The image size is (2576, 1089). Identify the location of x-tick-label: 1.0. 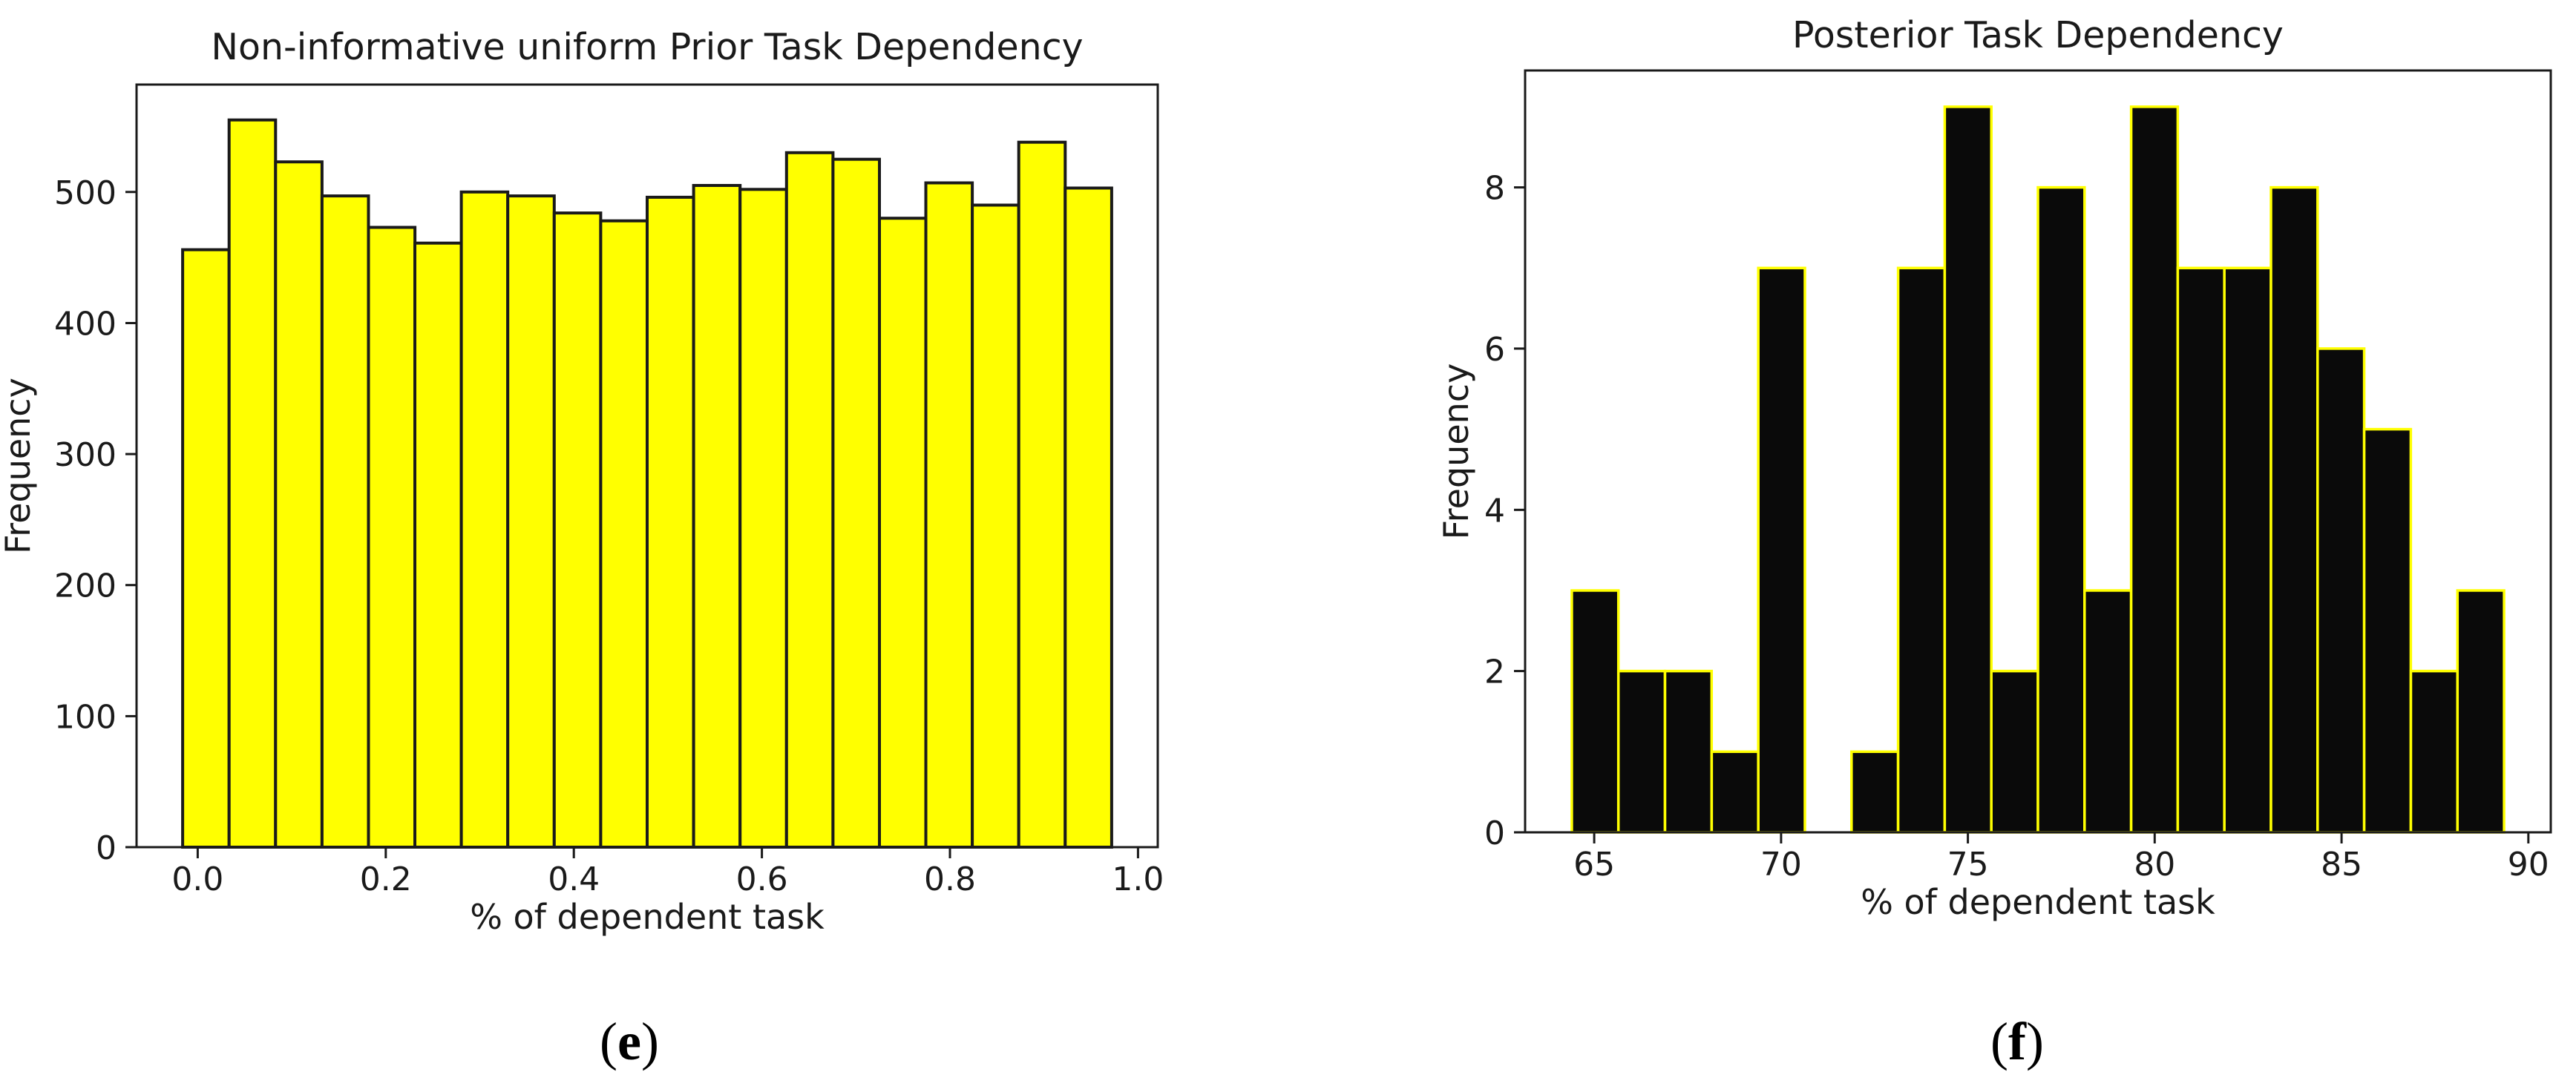
(1138, 879).